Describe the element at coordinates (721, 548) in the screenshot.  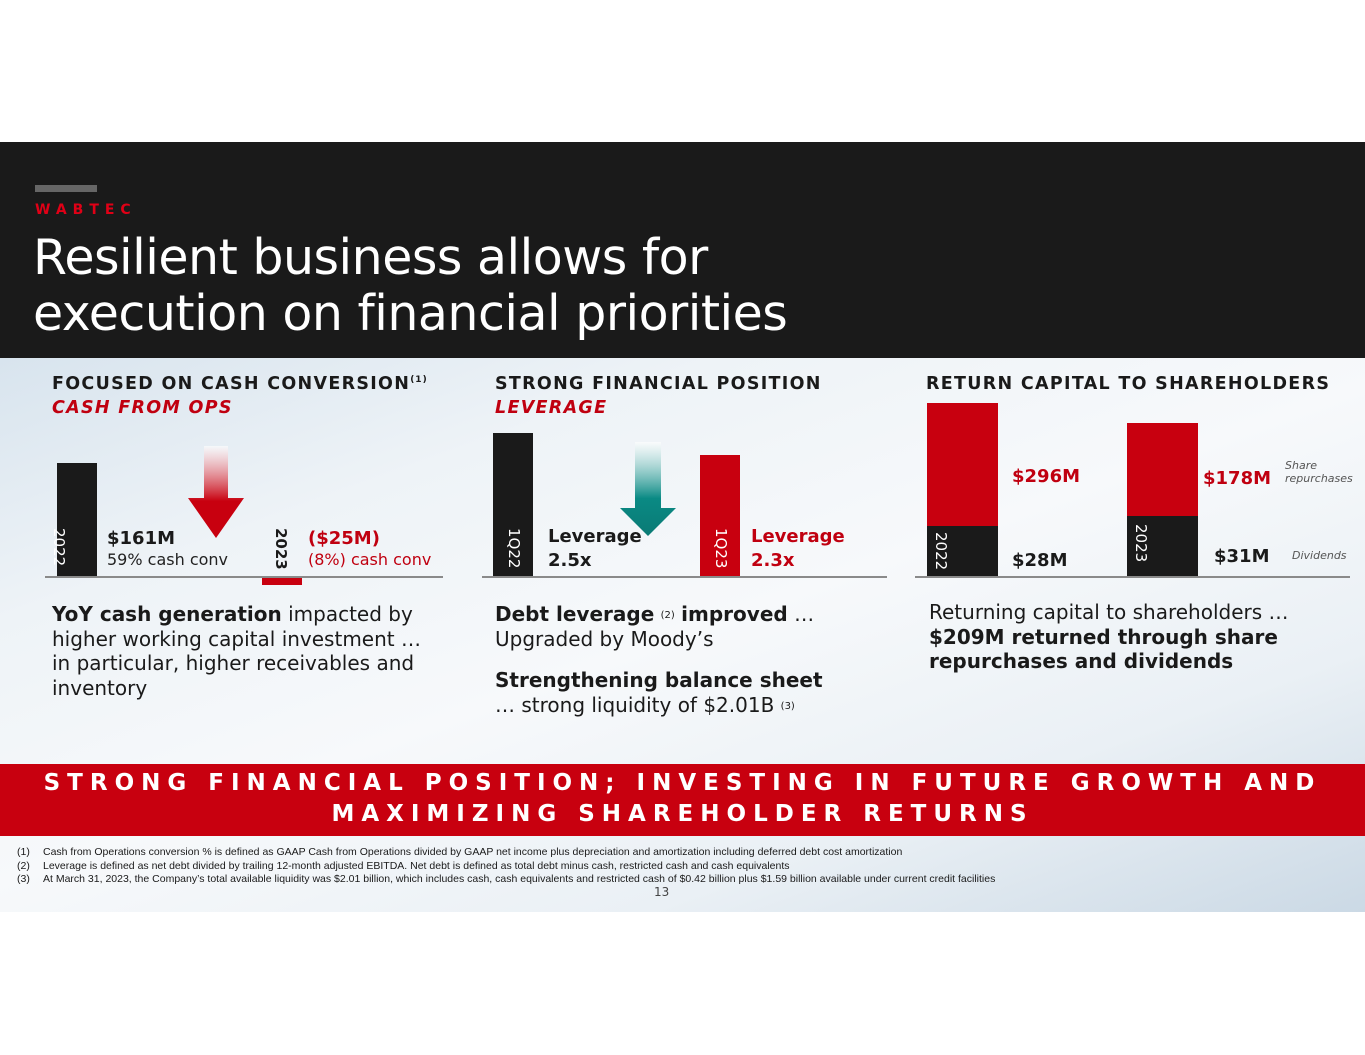
I see `leverage-bar-1q23-label: 1Q23` at that location.